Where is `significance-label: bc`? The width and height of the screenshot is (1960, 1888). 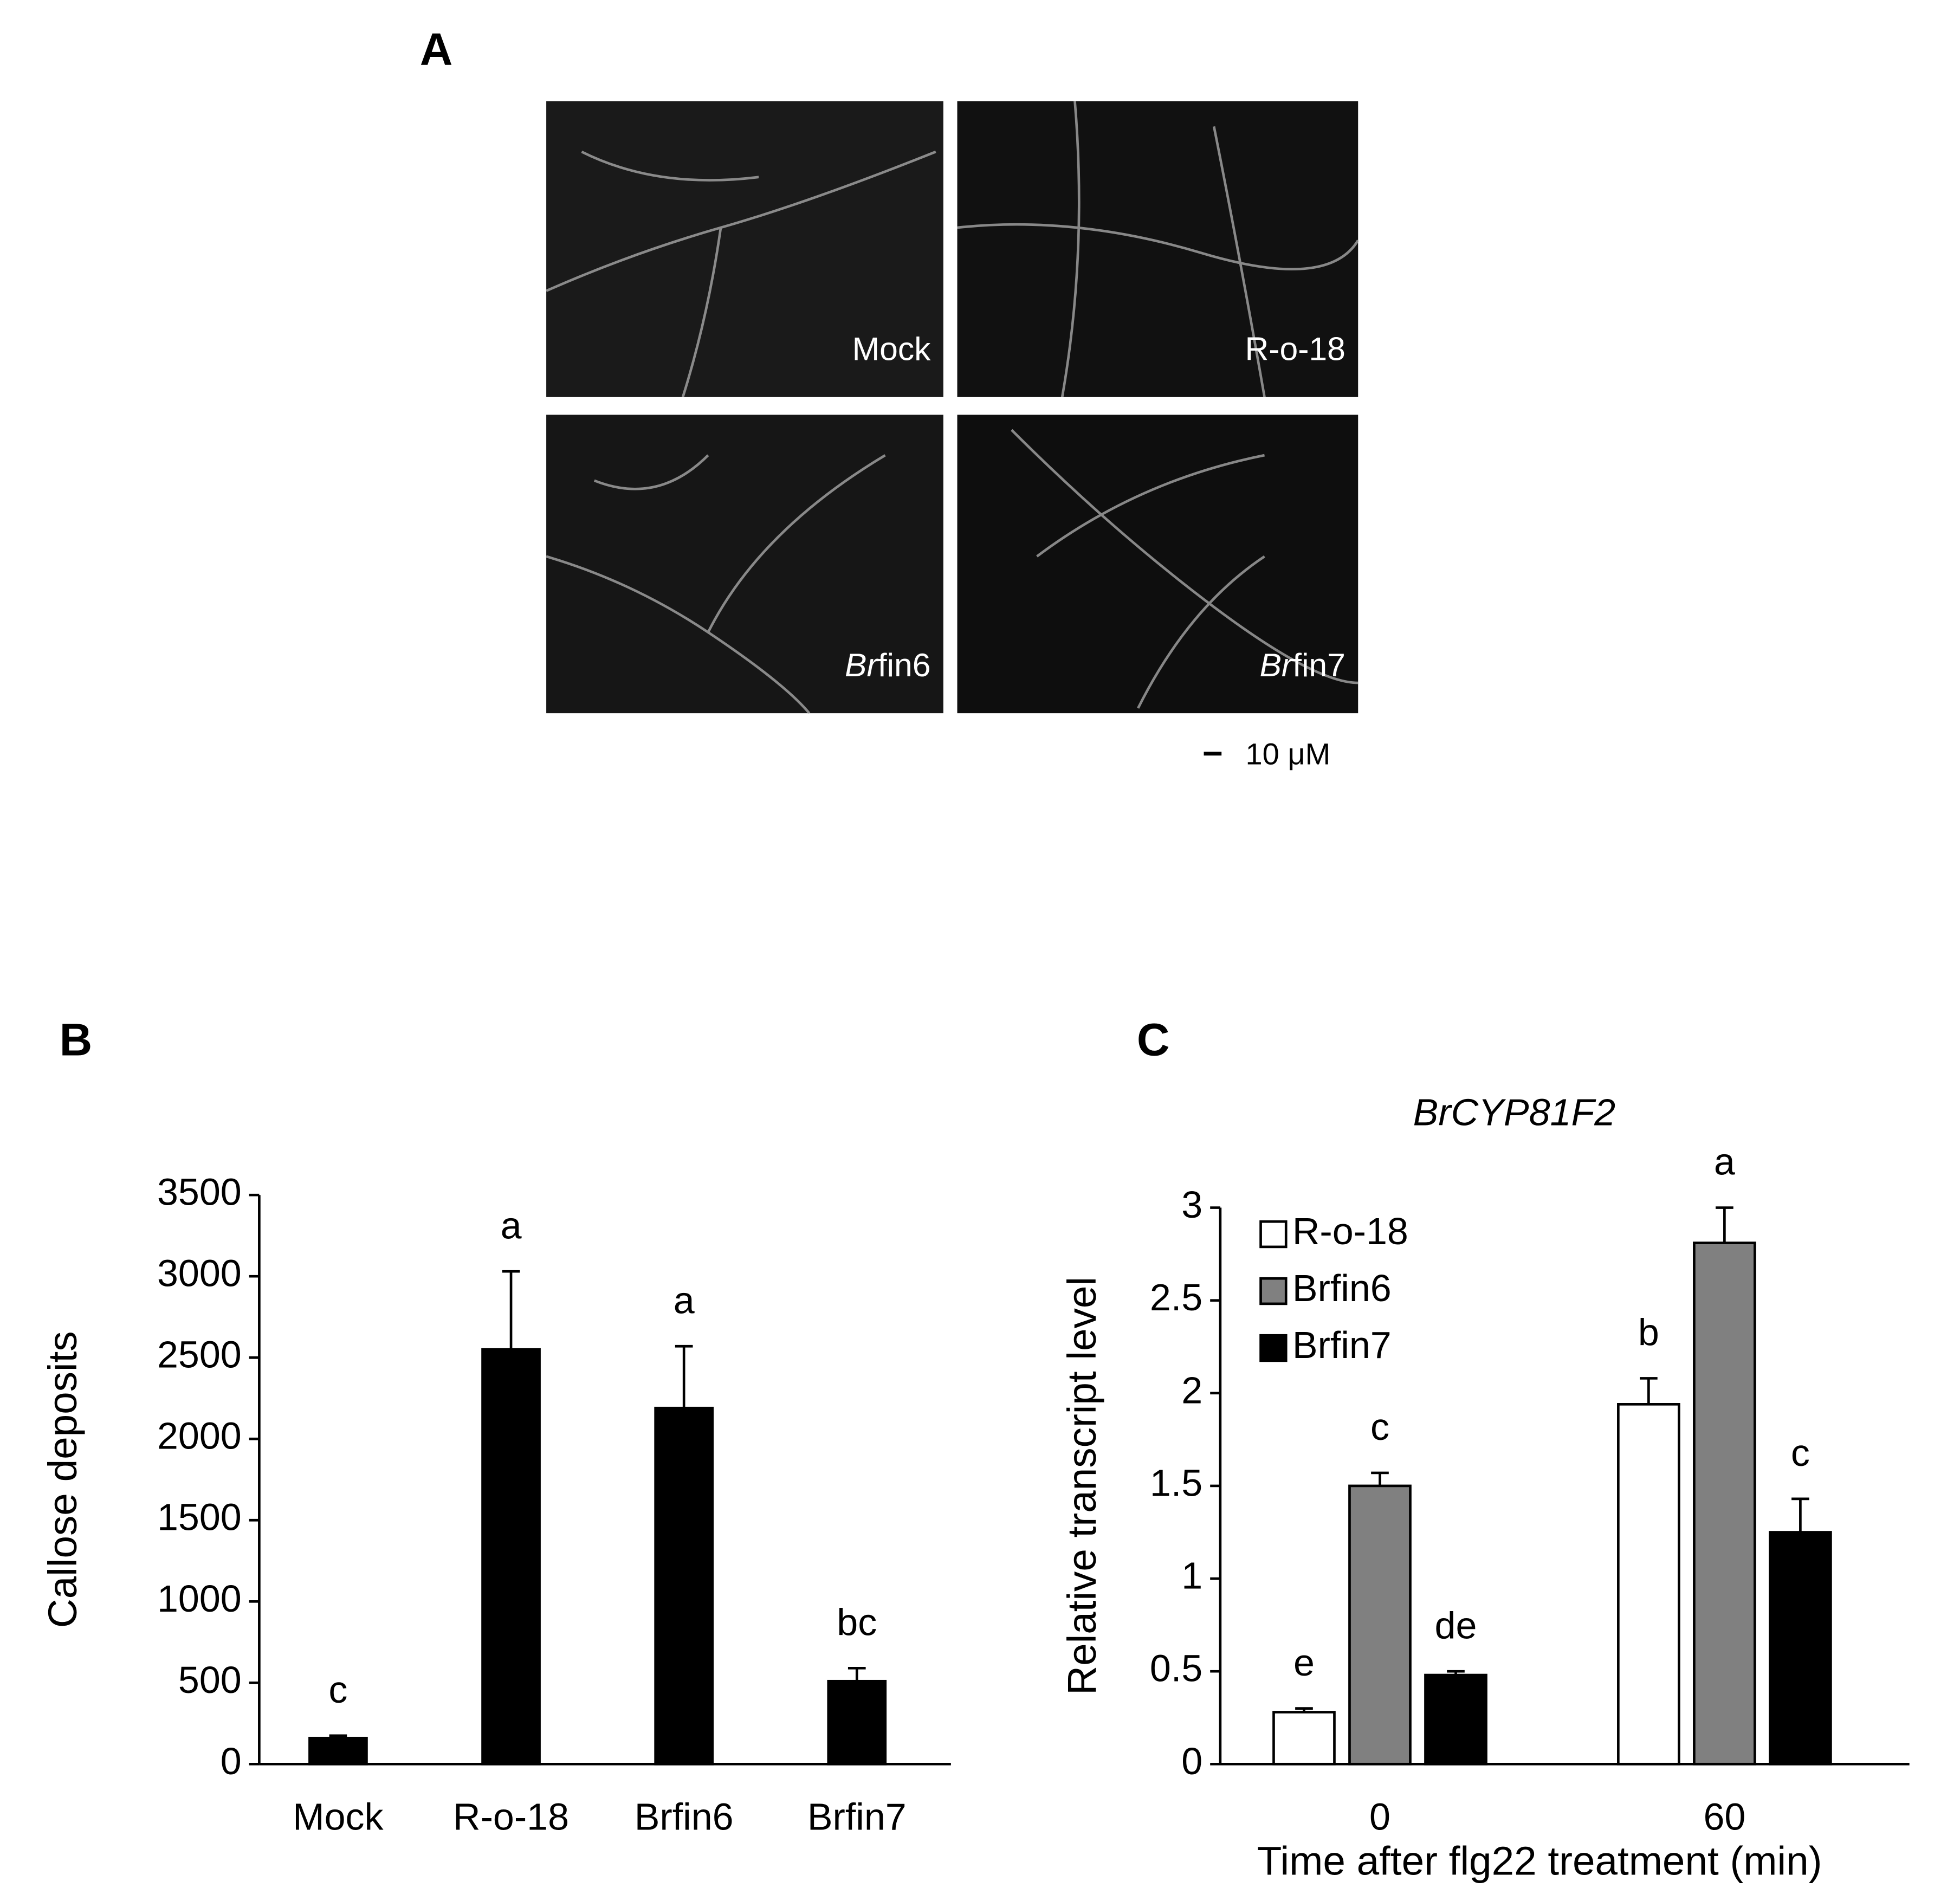 significance-label: bc is located at coordinates (857, 1622).